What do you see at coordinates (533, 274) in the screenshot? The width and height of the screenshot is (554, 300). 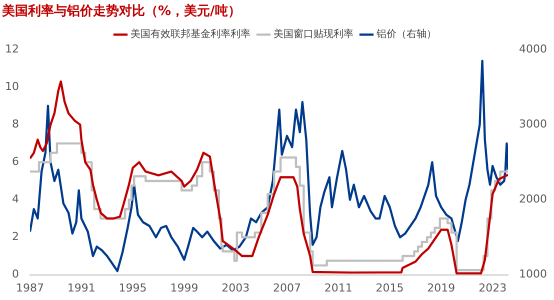 I see `y2-tick-label: 1000` at bounding box center [533, 274].